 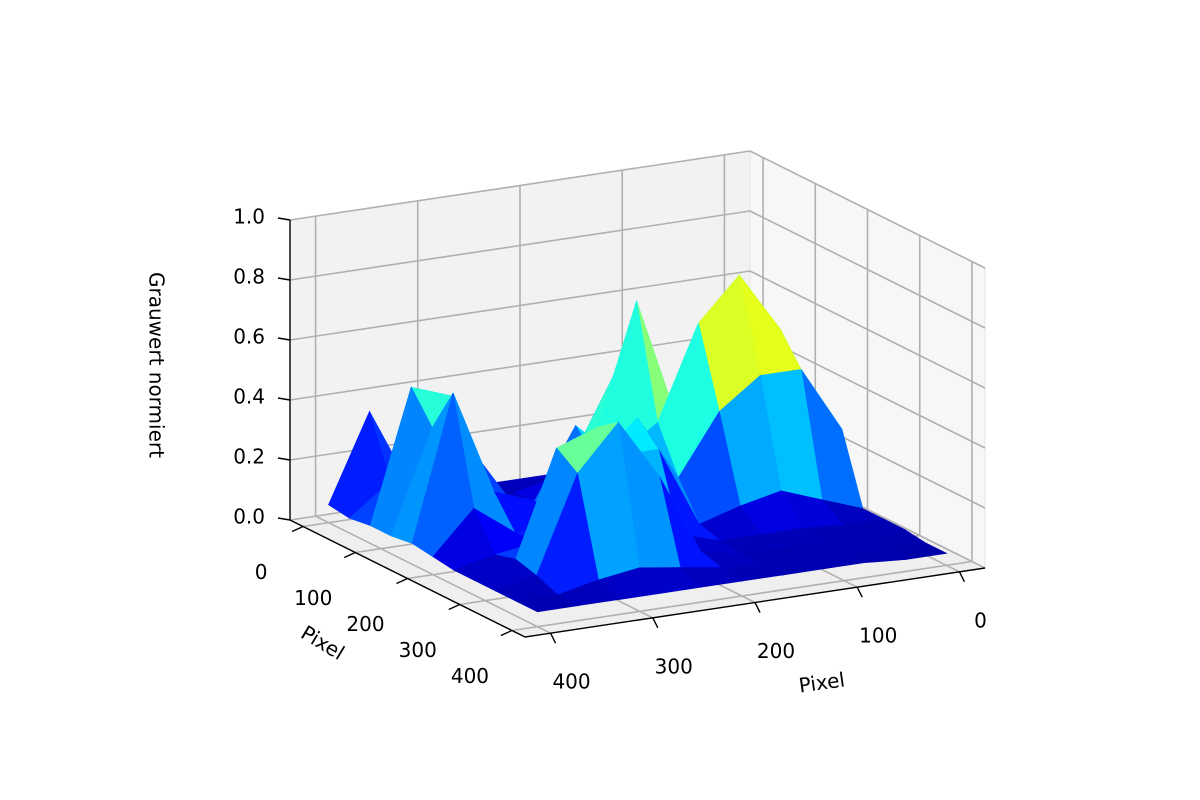 I want to click on x-axis-label: Pixel, so click(x=821, y=682).